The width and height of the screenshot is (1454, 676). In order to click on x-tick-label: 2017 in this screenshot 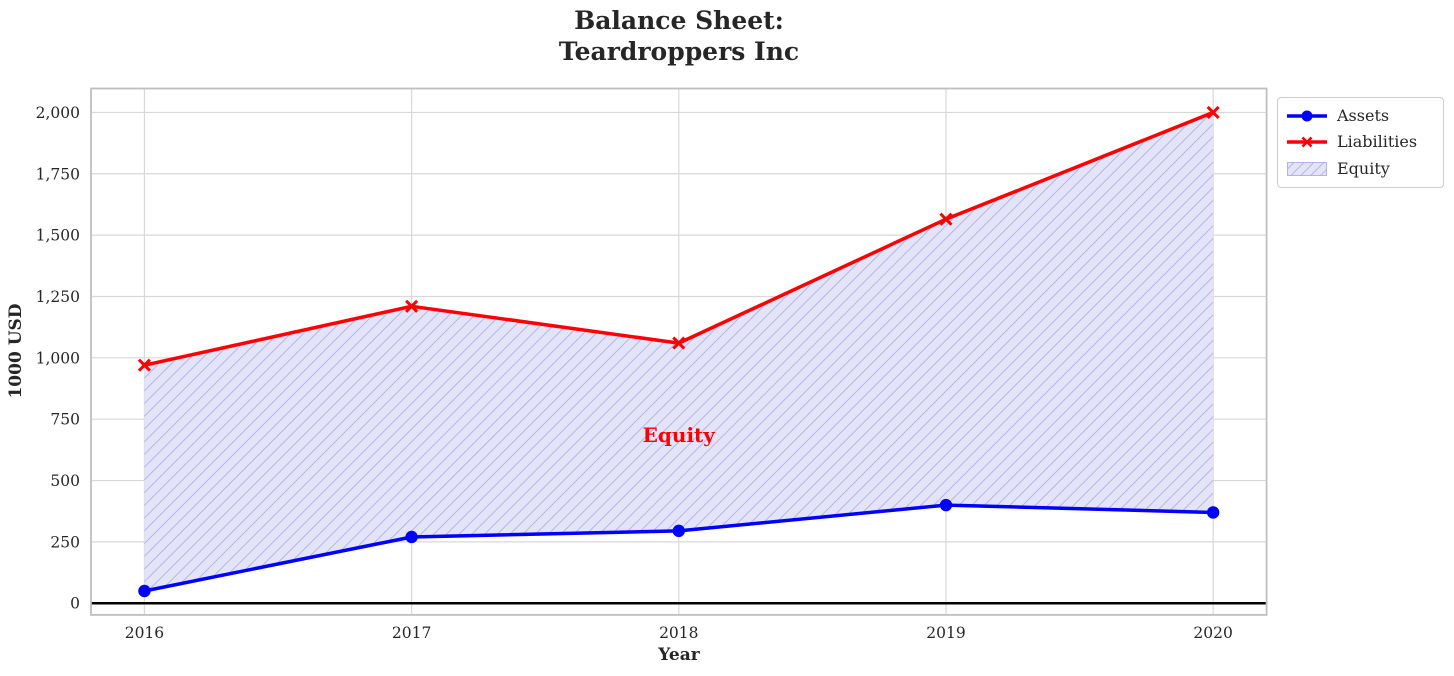, I will do `click(411, 633)`.